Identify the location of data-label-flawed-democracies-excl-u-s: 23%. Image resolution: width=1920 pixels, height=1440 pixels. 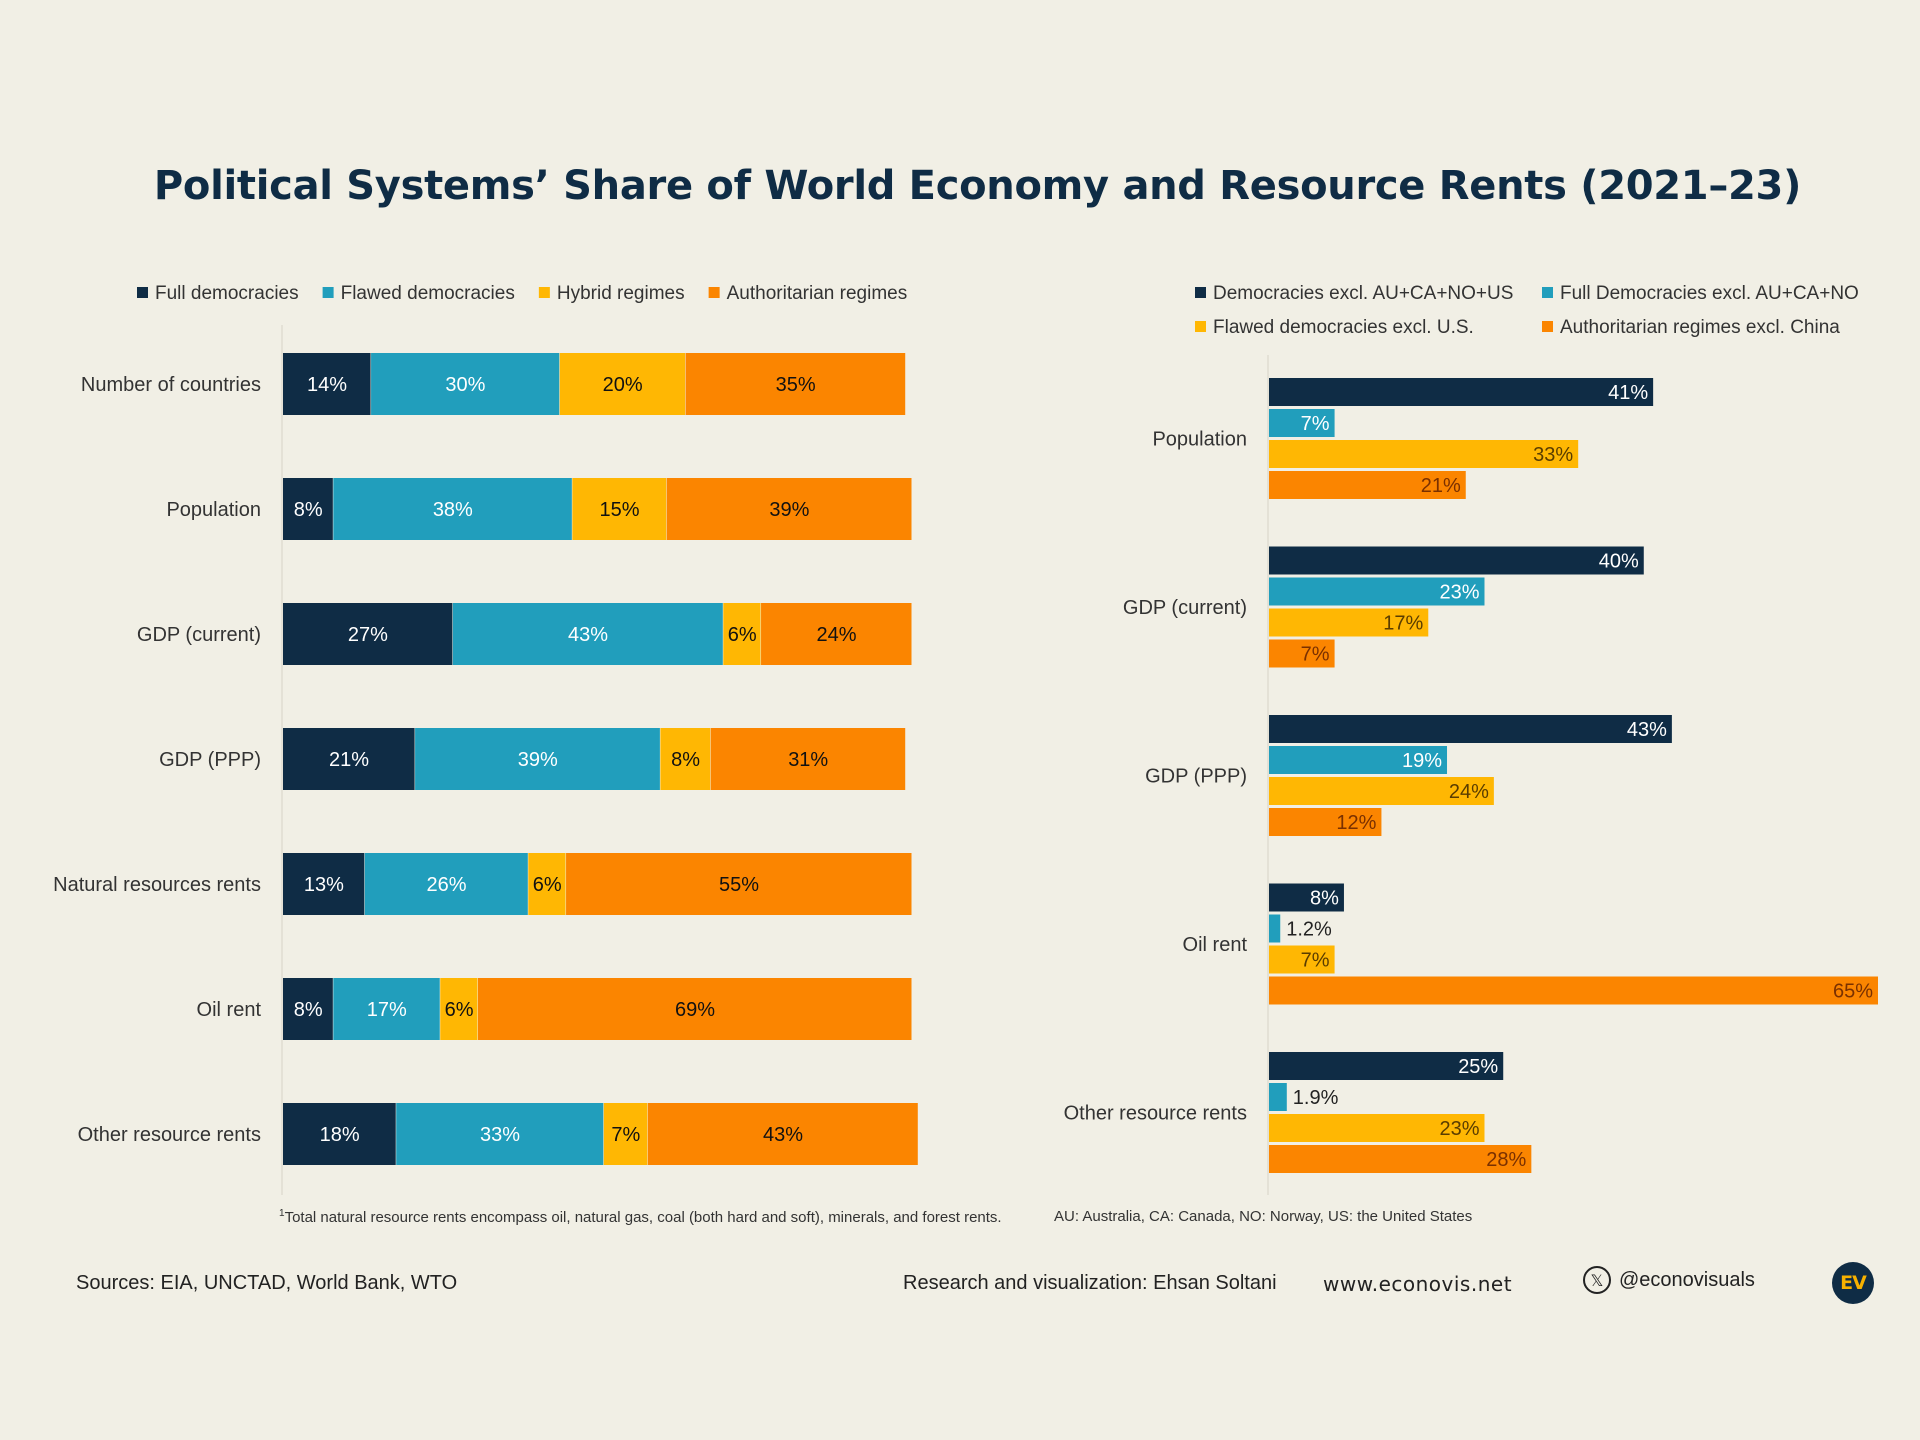
(1459, 1129).